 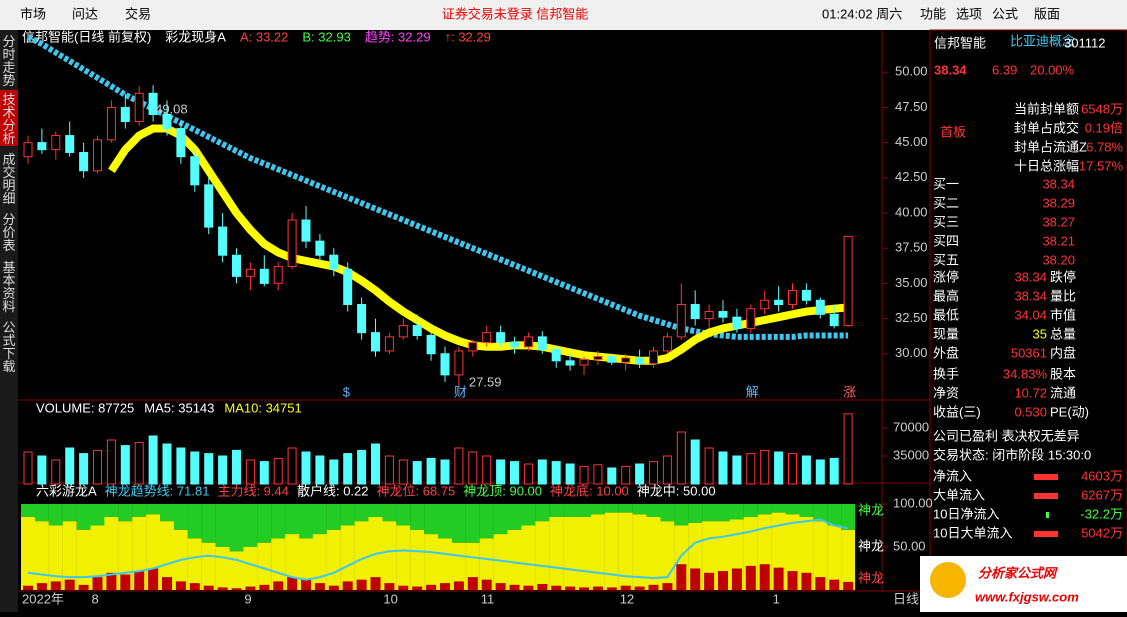 What do you see at coordinates (946, 314) in the screenshot?
I see `info-label: 最低` at bounding box center [946, 314].